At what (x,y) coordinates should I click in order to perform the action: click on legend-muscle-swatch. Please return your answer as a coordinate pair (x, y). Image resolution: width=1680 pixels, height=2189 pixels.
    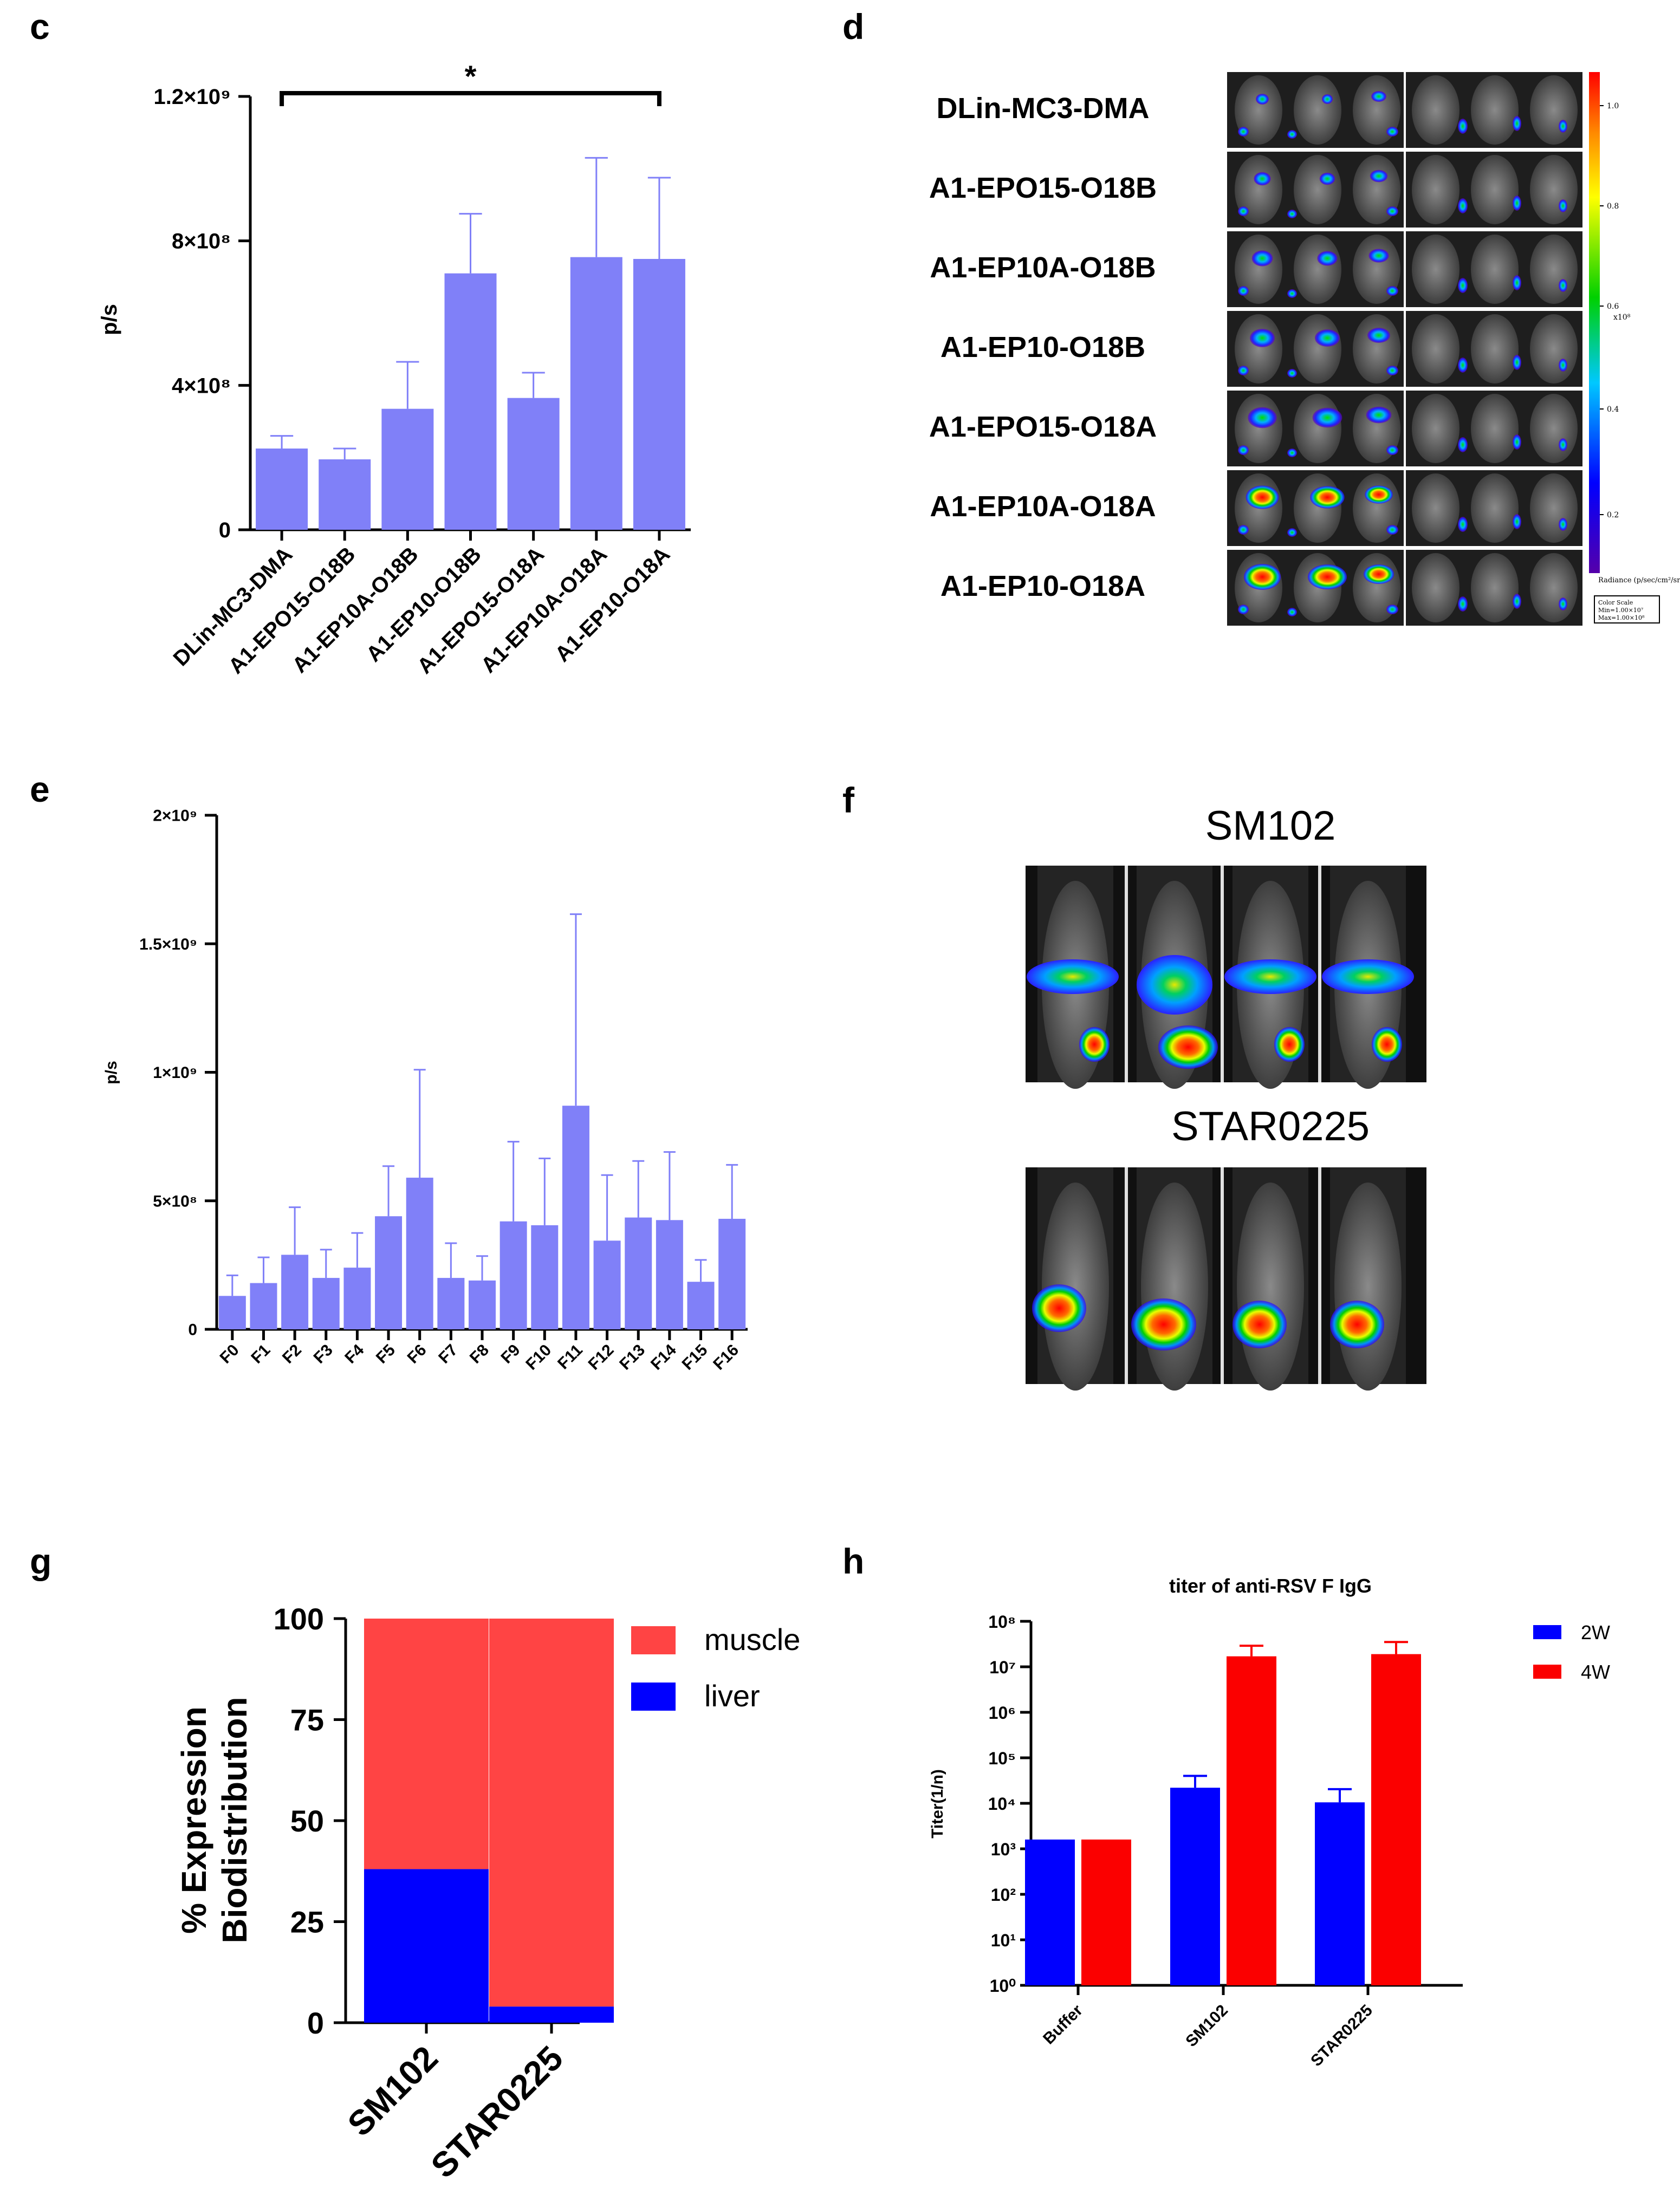
    Looking at the image, I should click on (653, 1640).